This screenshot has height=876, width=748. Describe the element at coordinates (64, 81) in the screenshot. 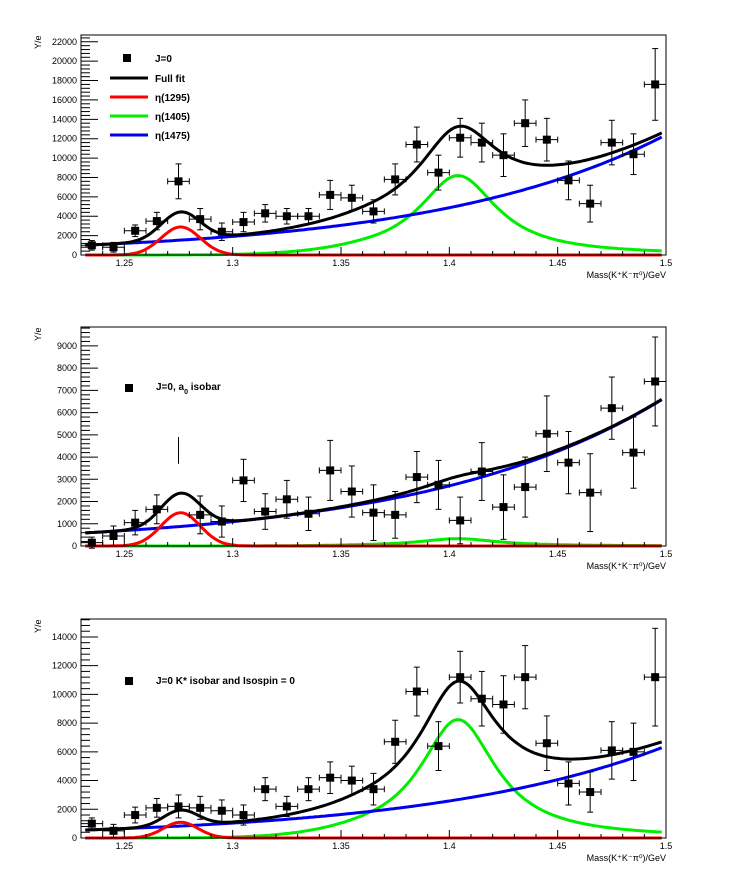

I see `y-tick-label: 18000` at that location.